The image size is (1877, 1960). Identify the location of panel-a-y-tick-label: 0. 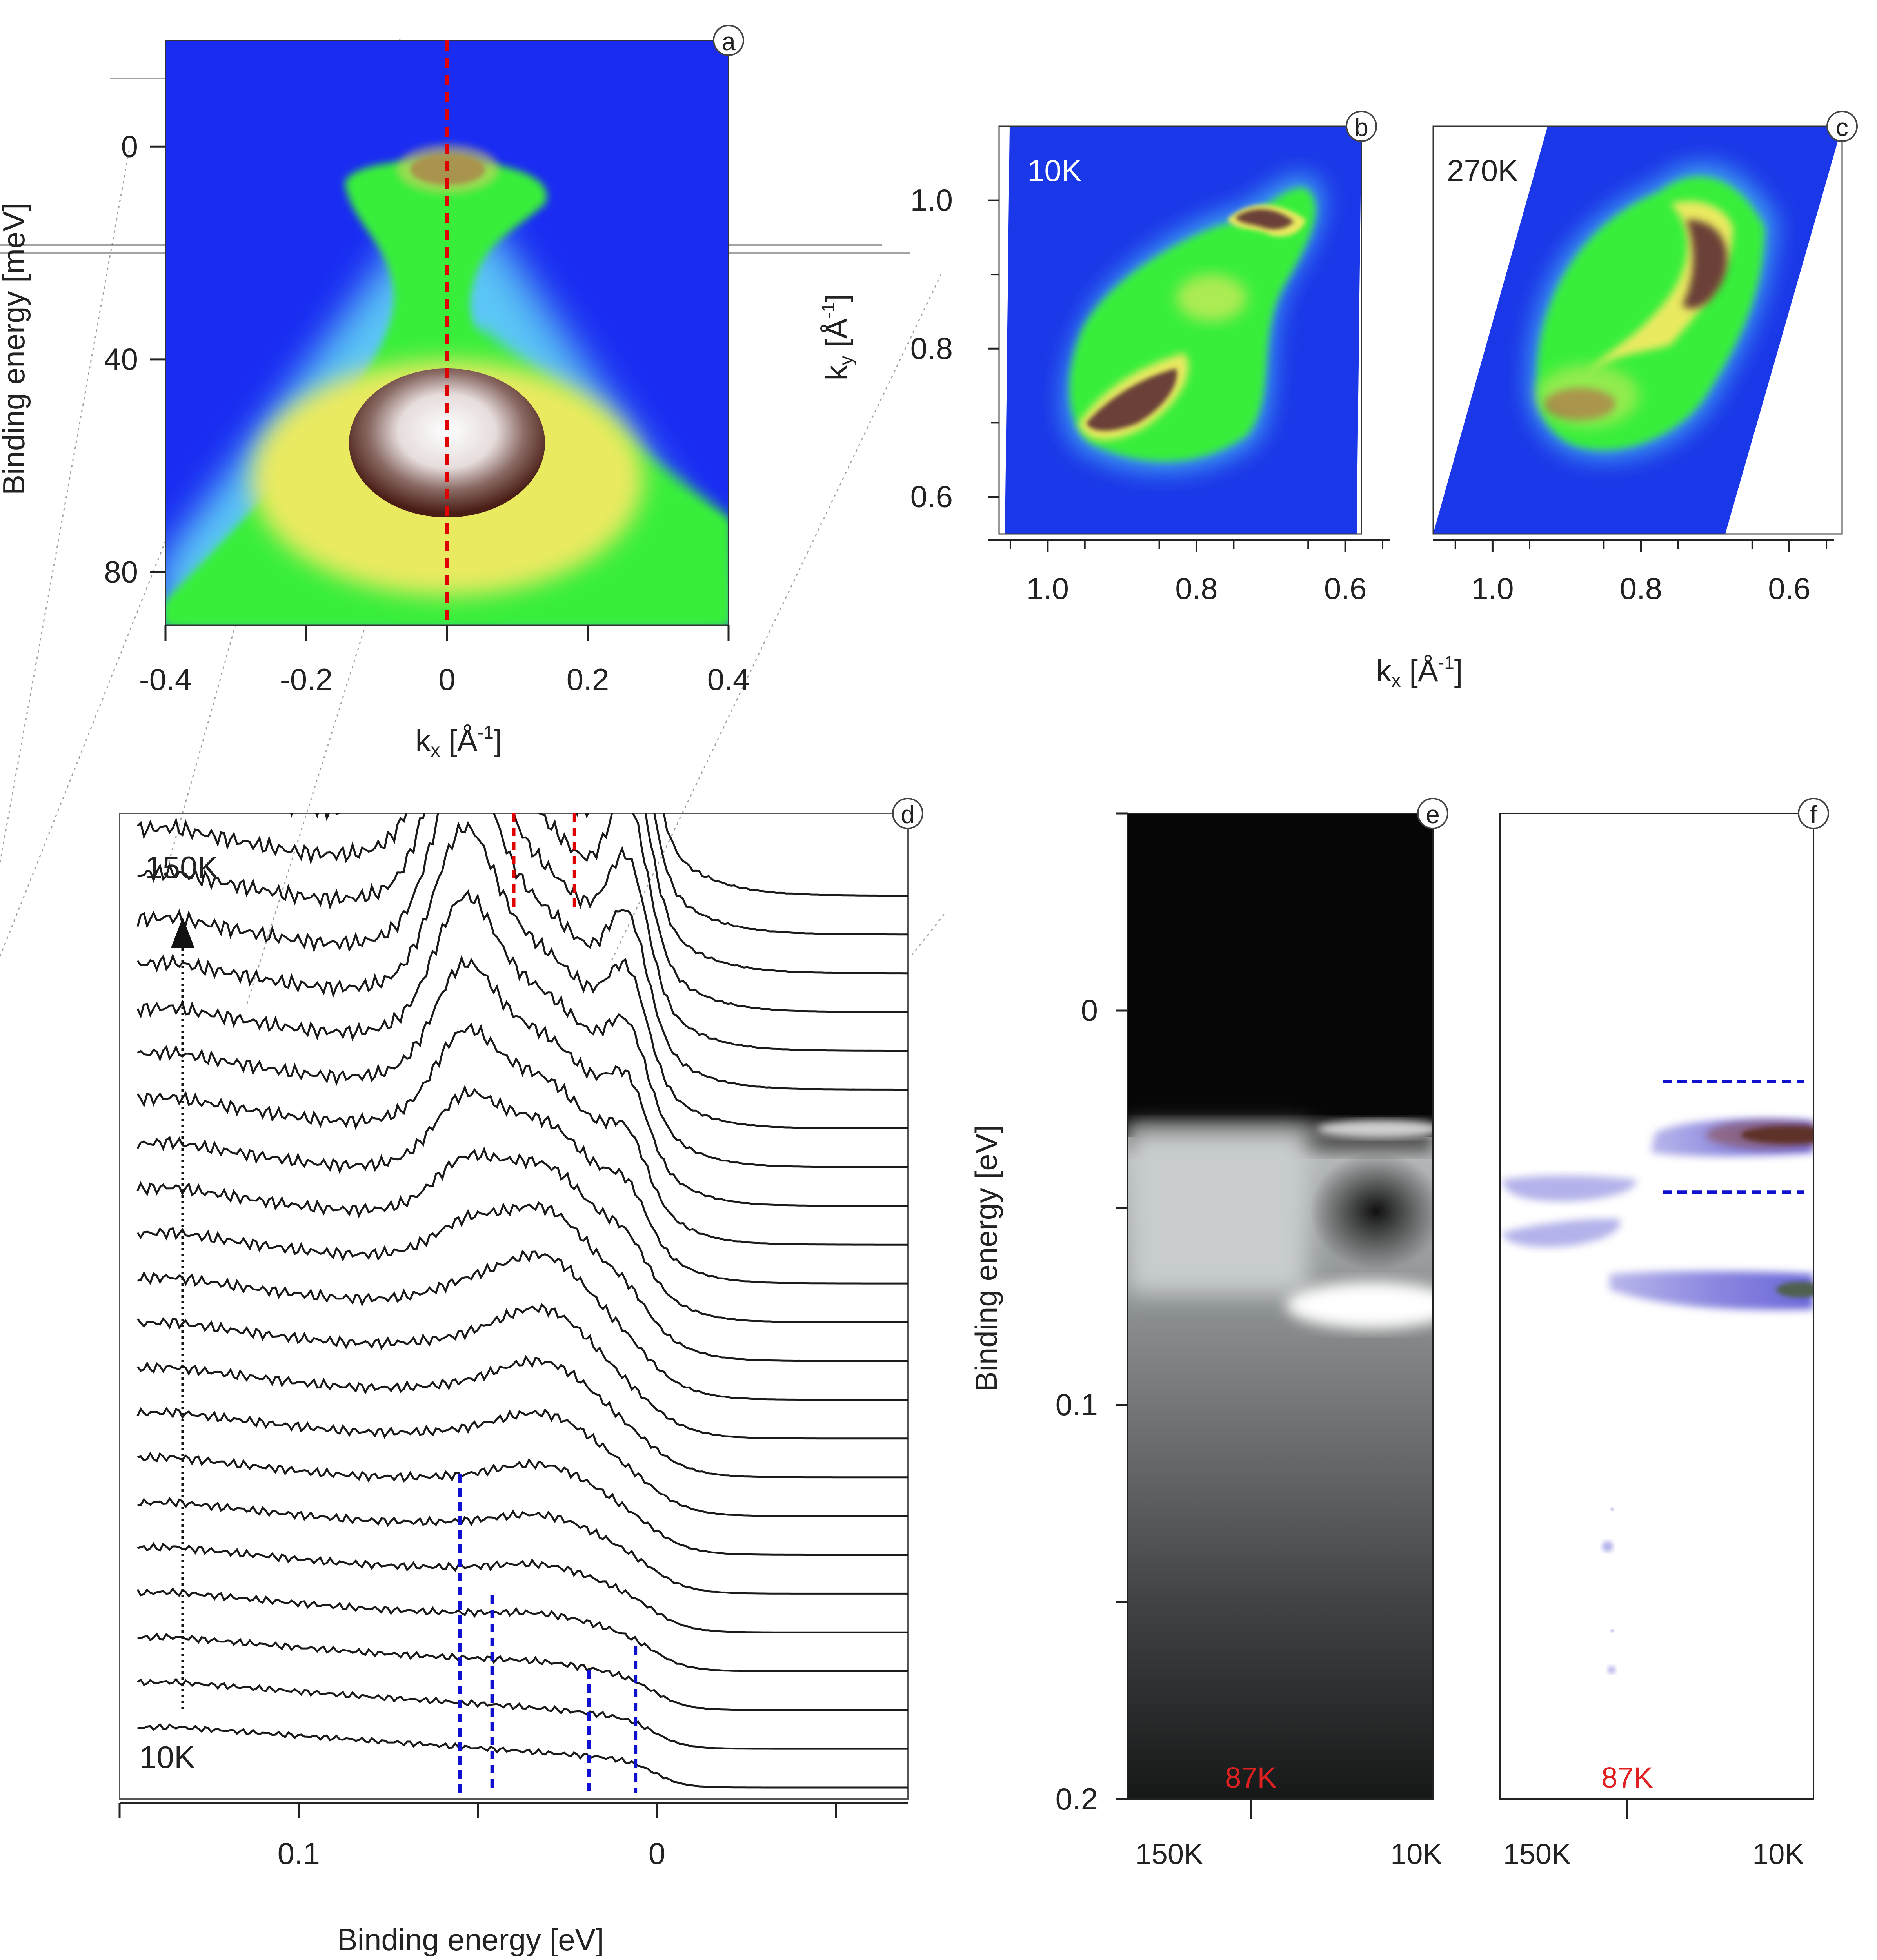
(129, 146).